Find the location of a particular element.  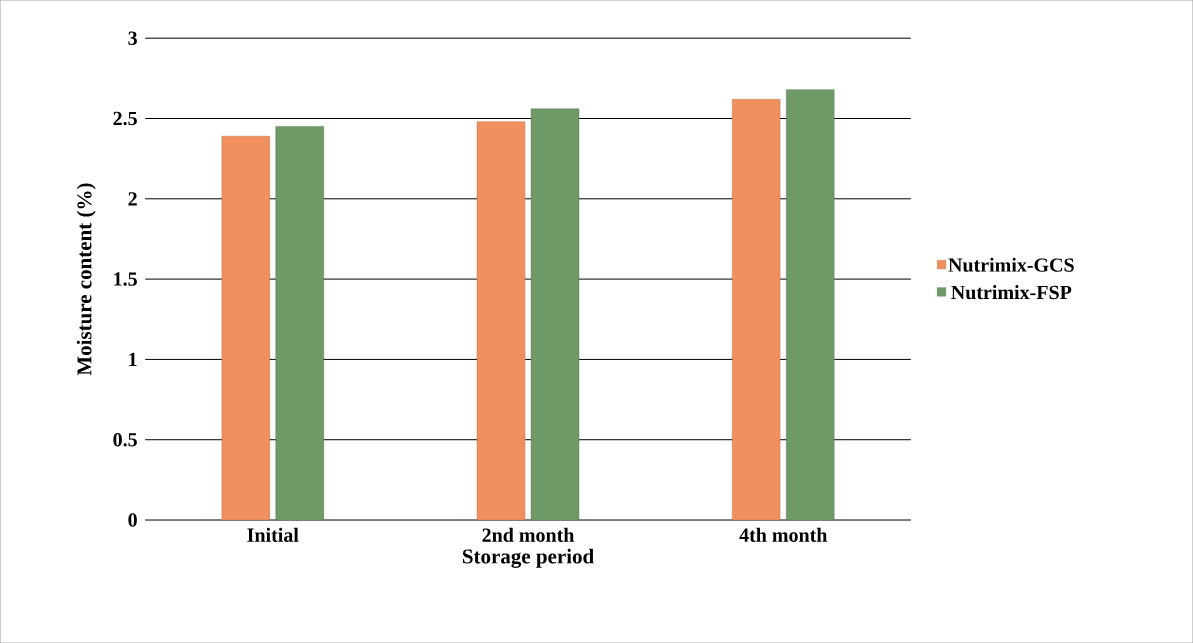

y-axis-title: Moisture content (%) is located at coordinates (86, 279).